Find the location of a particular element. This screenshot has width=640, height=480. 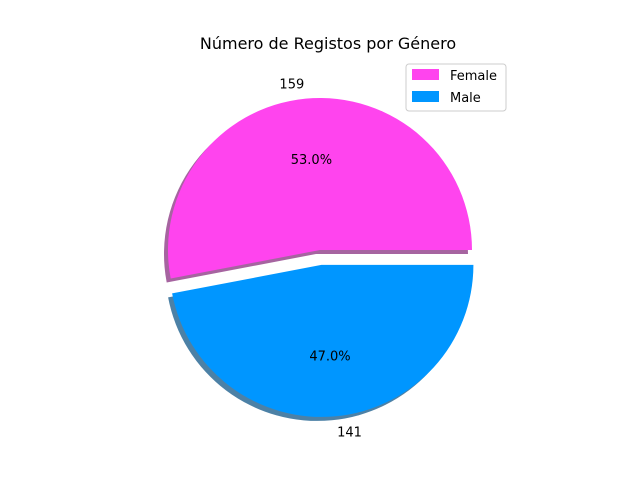

slice-pct-label-male: 47.0% is located at coordinates (329, 357).